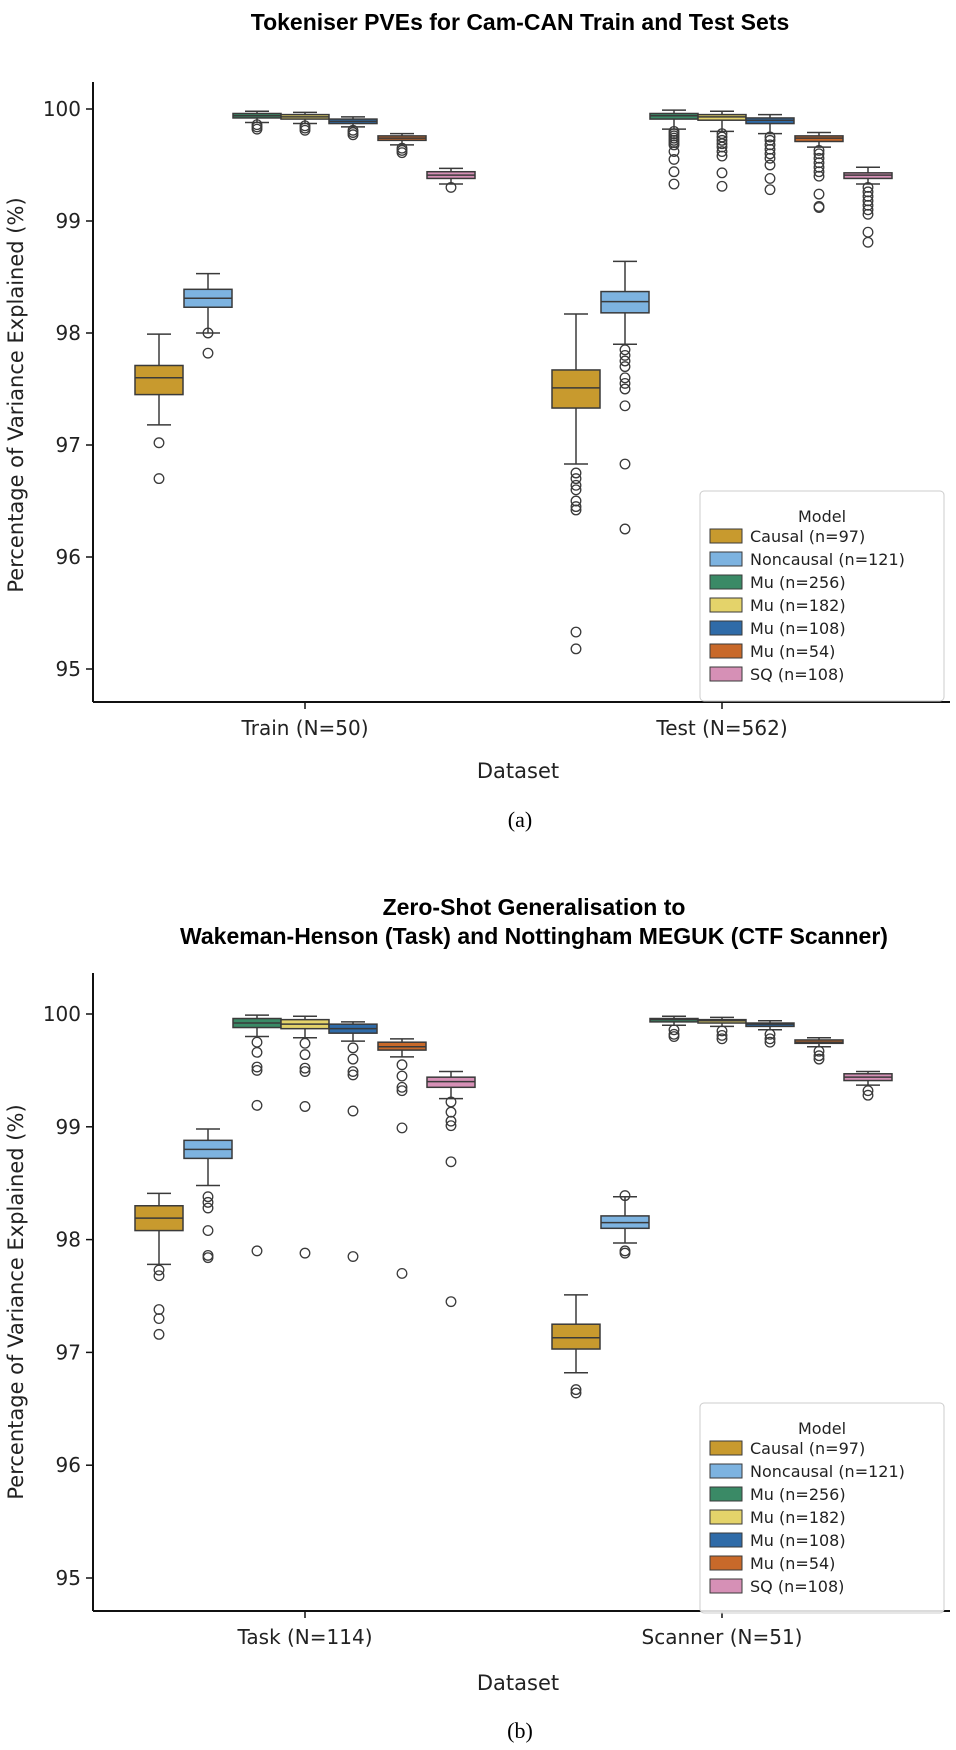 The height and width of the screenshot is (1750, 956). What do you see at coordinates (797, 1586) in the screenshot?
I see `legend-entry-label: SQ (n=108)` at bounding box center [797, 1586].